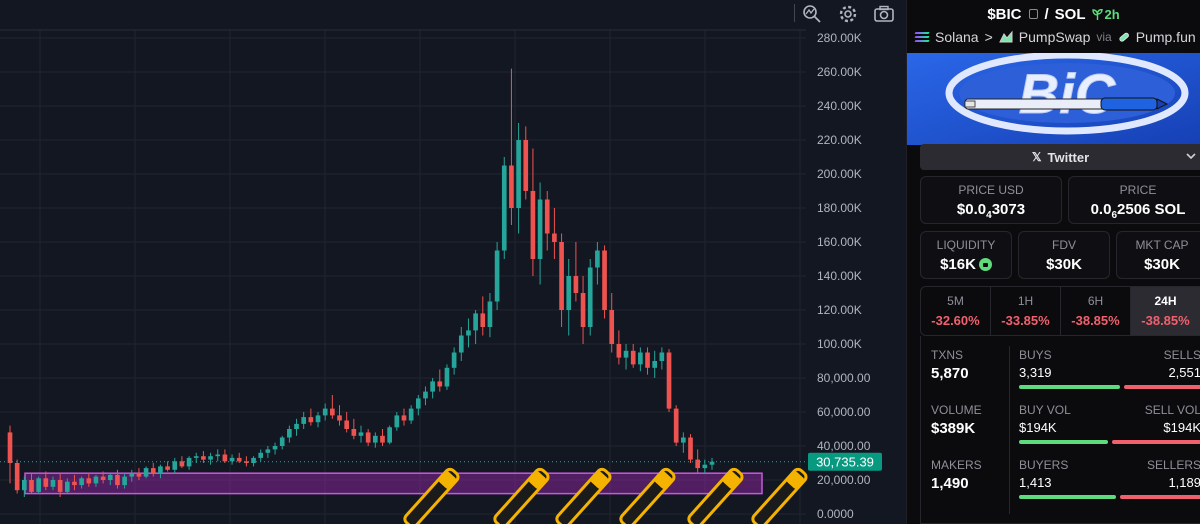 Image resolution: width=1200 pixels, height=524 pixels. Describe the element at coordinates (839, 72) in the screenshot. I see `y-axis-tick-label: 260.00K` at that location.